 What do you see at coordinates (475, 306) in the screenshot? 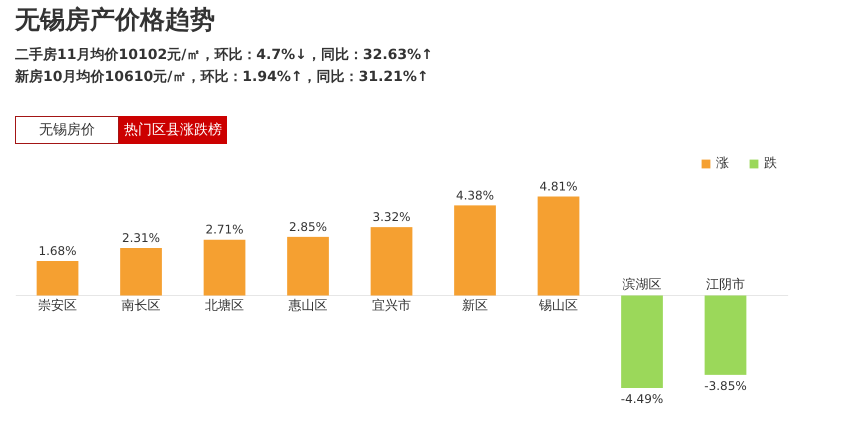
I see `x-tick-label: 新区` at bounding box center [475, 306].